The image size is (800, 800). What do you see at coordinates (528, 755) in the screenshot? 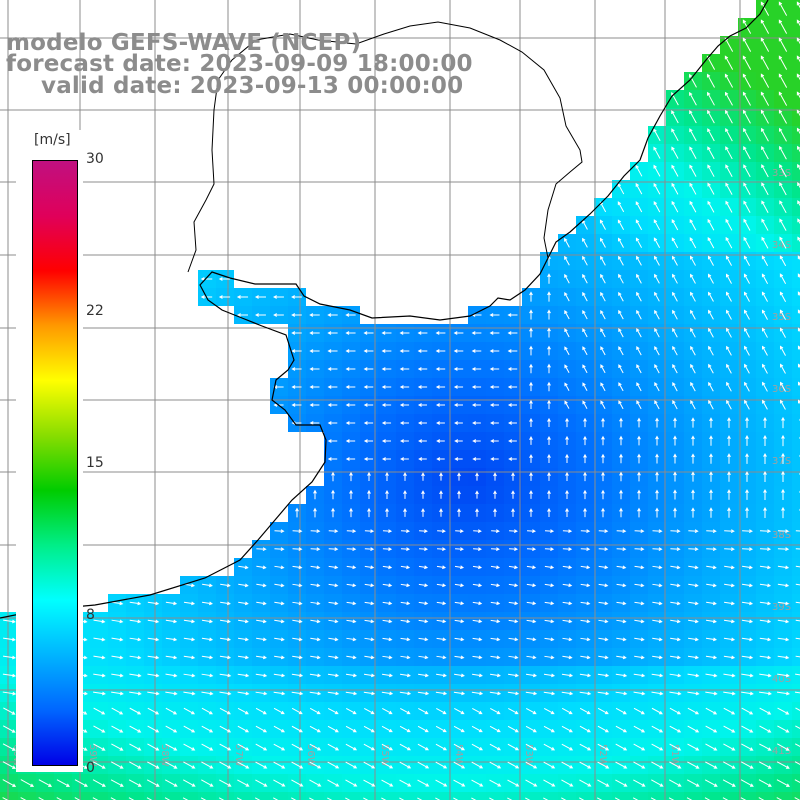
I see `longitude-label: 53W` at bounding box center [528, 755].